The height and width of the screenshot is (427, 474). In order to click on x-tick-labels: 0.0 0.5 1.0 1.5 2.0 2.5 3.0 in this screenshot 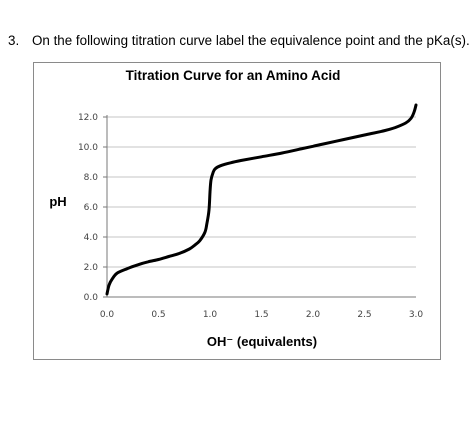, I will do `click(262, 315)`.